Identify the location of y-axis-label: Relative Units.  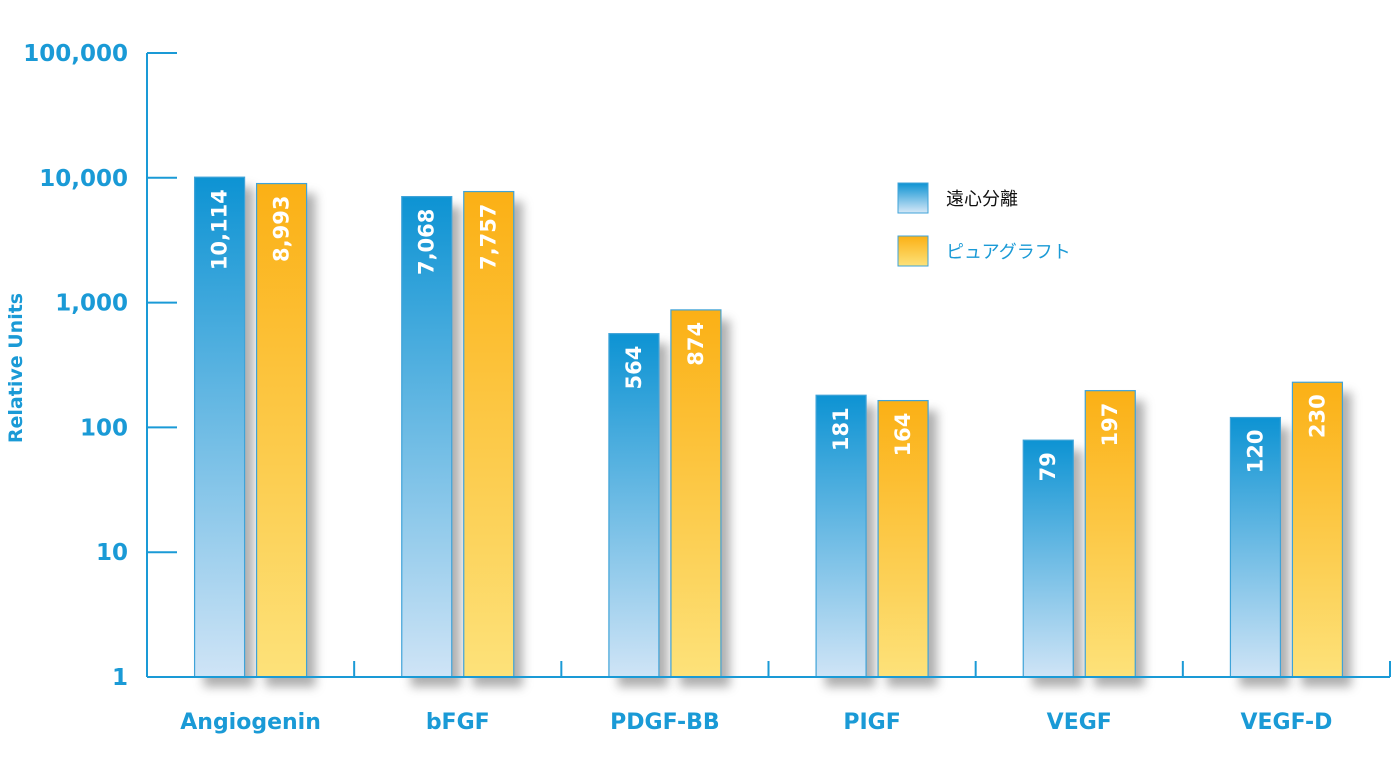
(16, 368).